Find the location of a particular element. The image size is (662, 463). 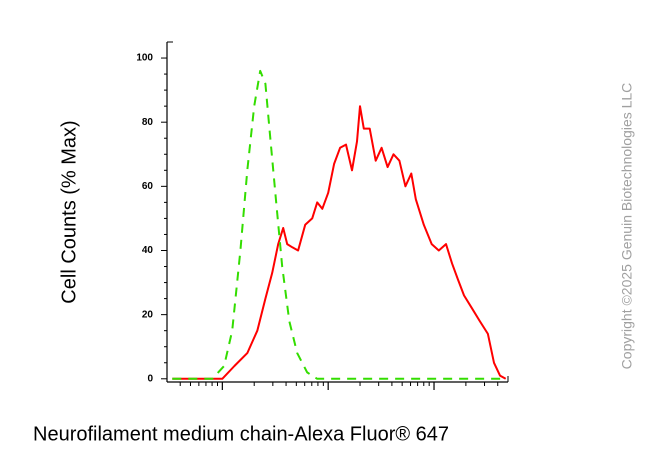

y-tick-label: 0 is located at coordinates (150, 378).